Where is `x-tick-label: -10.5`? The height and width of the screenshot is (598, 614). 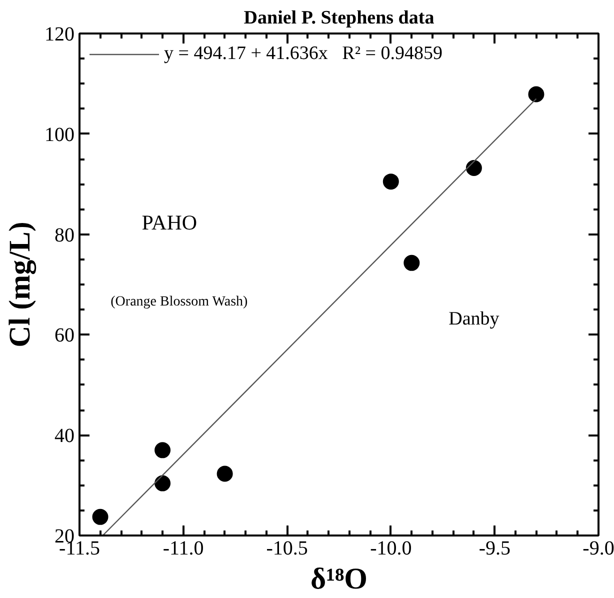
x-tick-label: -10.5 is located at coordinates (287, 549).